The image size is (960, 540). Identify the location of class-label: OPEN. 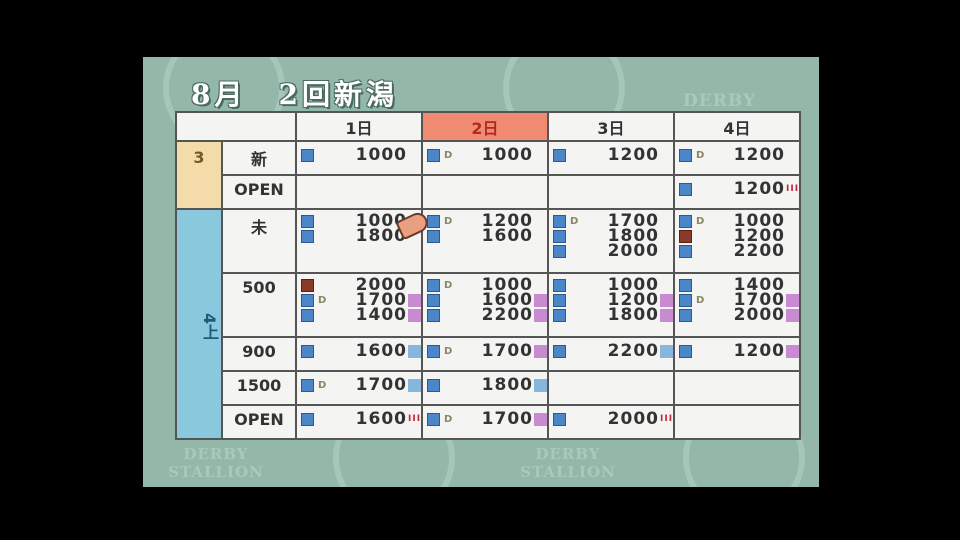
(259, 192).